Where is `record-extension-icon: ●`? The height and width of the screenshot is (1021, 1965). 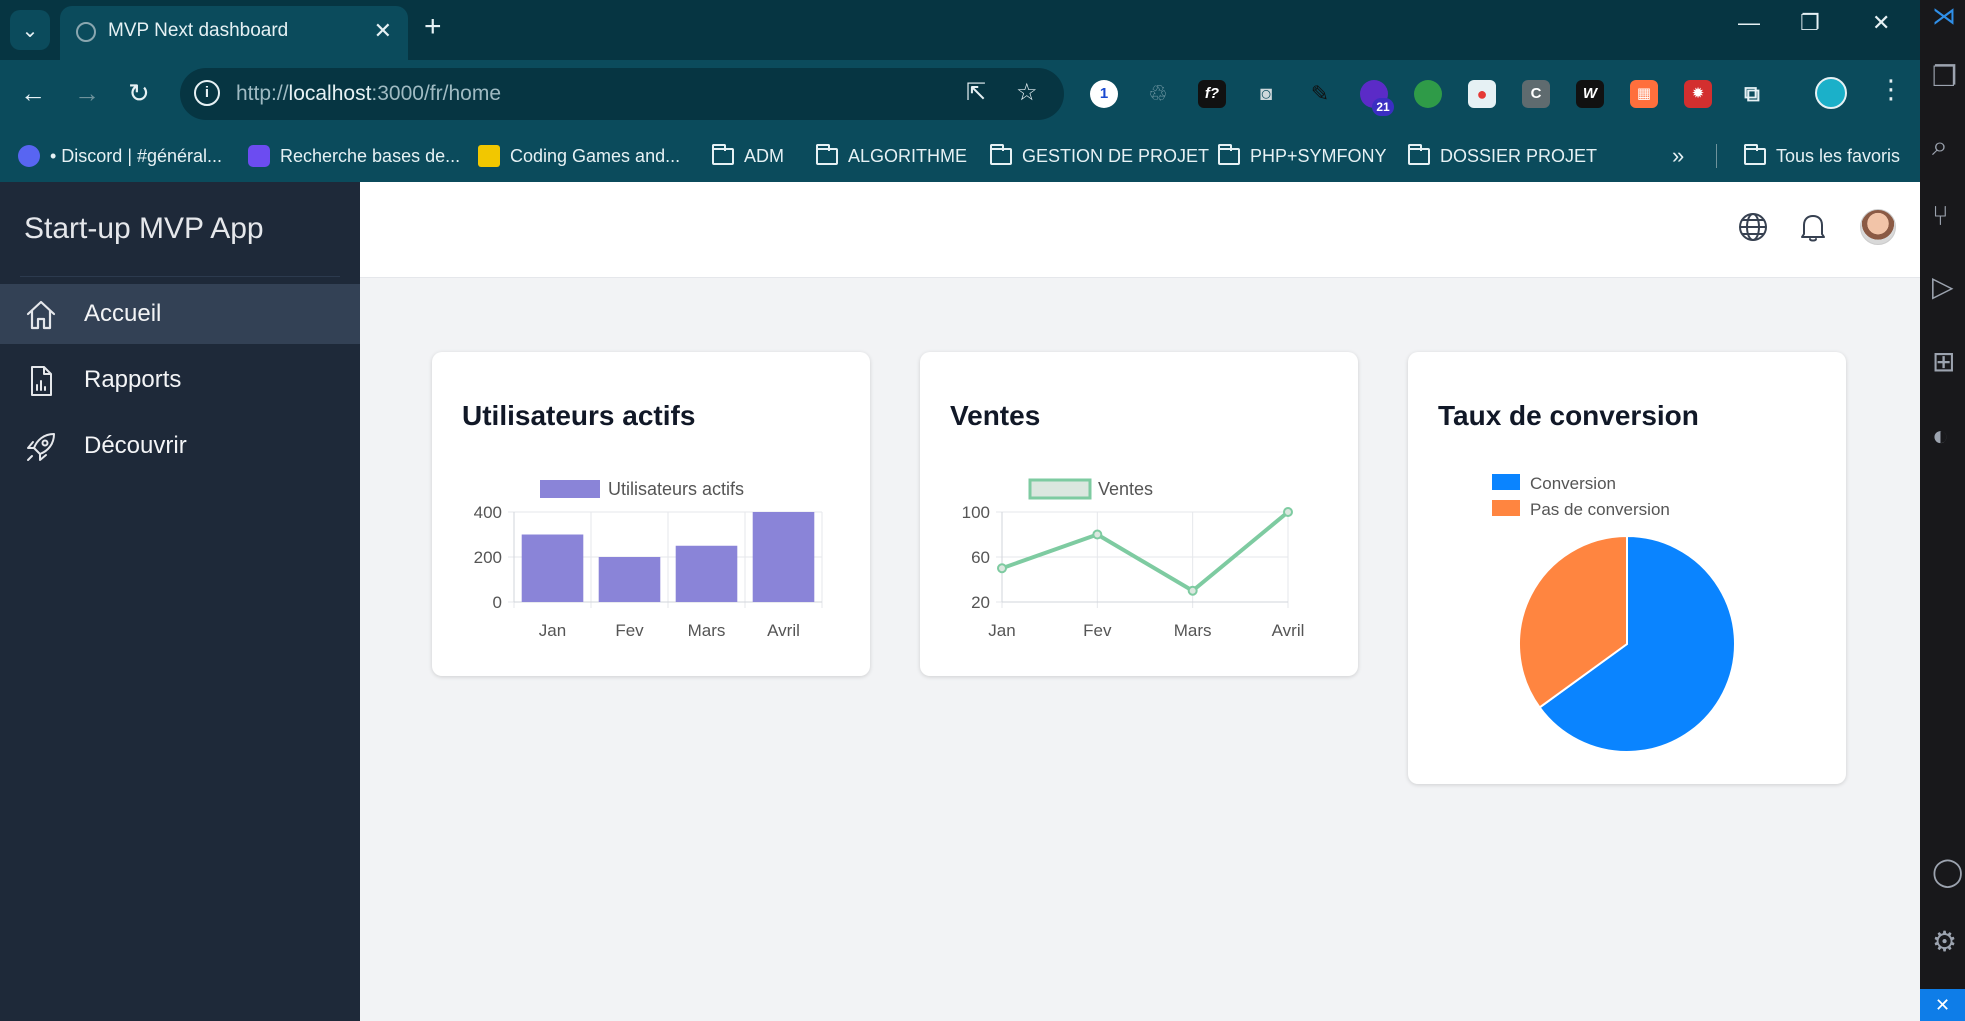
record-extension-icon: ● is located at coordinates (1482, 94).